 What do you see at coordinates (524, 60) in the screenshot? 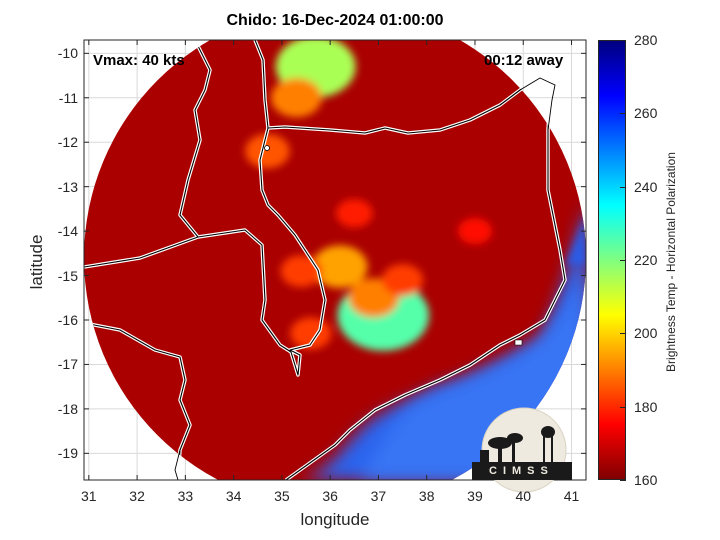
I see `time-away-annotation: 00:12 away` at bounding box center [524, 60].